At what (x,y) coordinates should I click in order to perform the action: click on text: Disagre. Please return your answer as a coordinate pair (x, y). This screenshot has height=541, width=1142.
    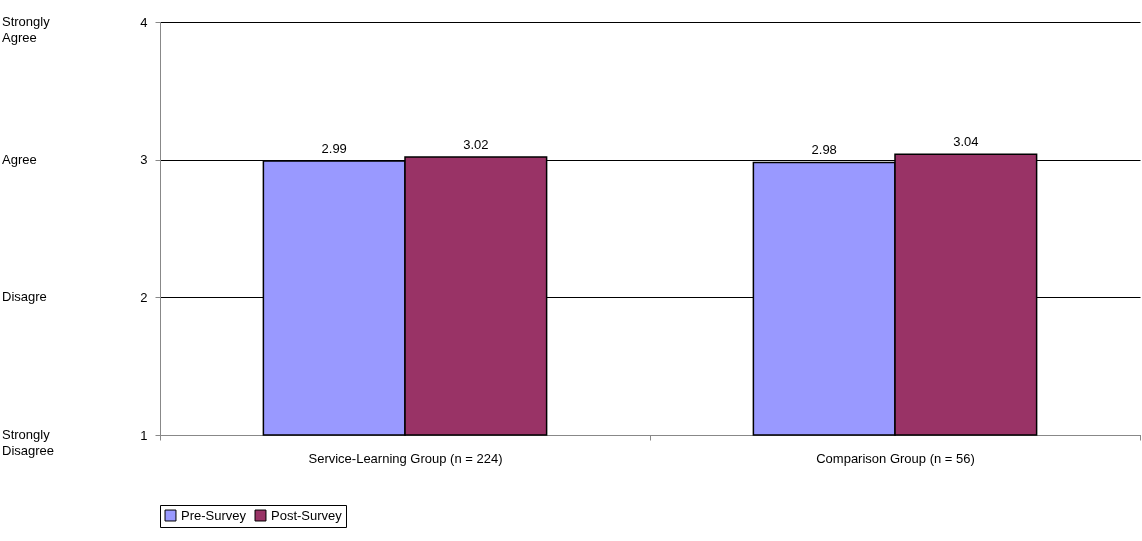
    Looking at the image, I should click on (24, 297).